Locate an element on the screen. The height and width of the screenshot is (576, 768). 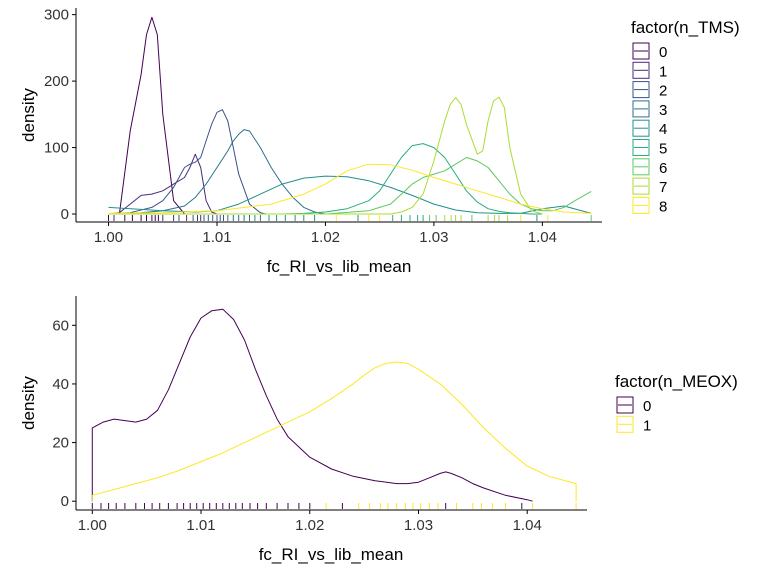
top-legend-label: 1 is located at coordinates (663, 71).